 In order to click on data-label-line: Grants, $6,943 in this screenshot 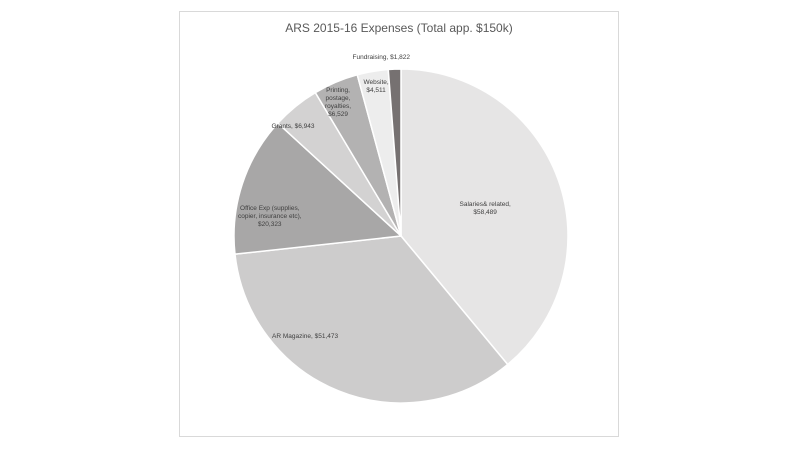, I will do `click(293, 126)`.